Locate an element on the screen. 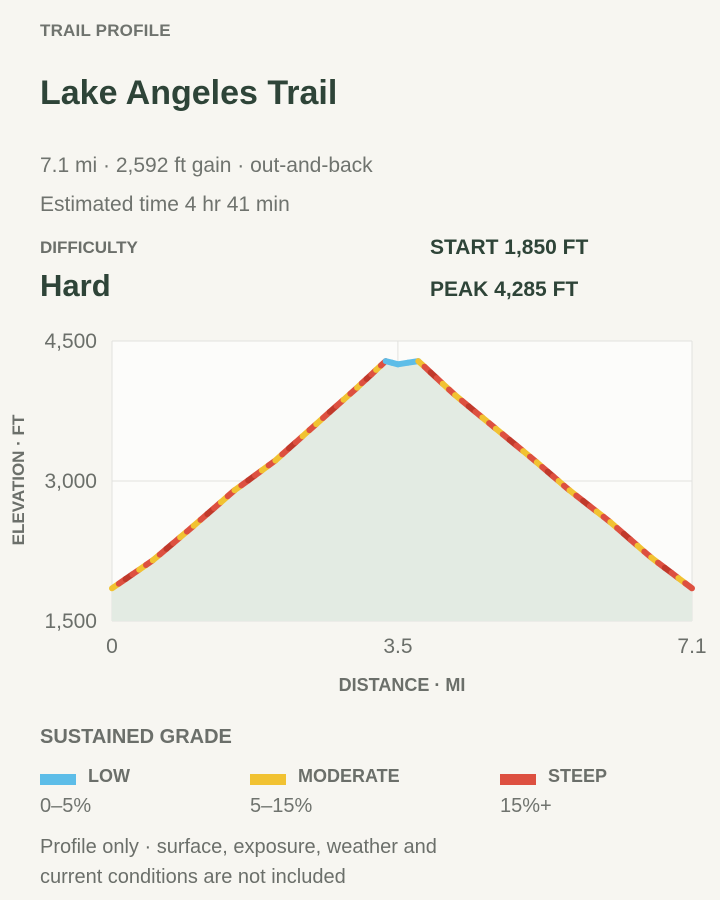 The height and width of the screenshot is (900, 720). y-axis-title: ELEVATION · FT is located at coordinates (18, 479).